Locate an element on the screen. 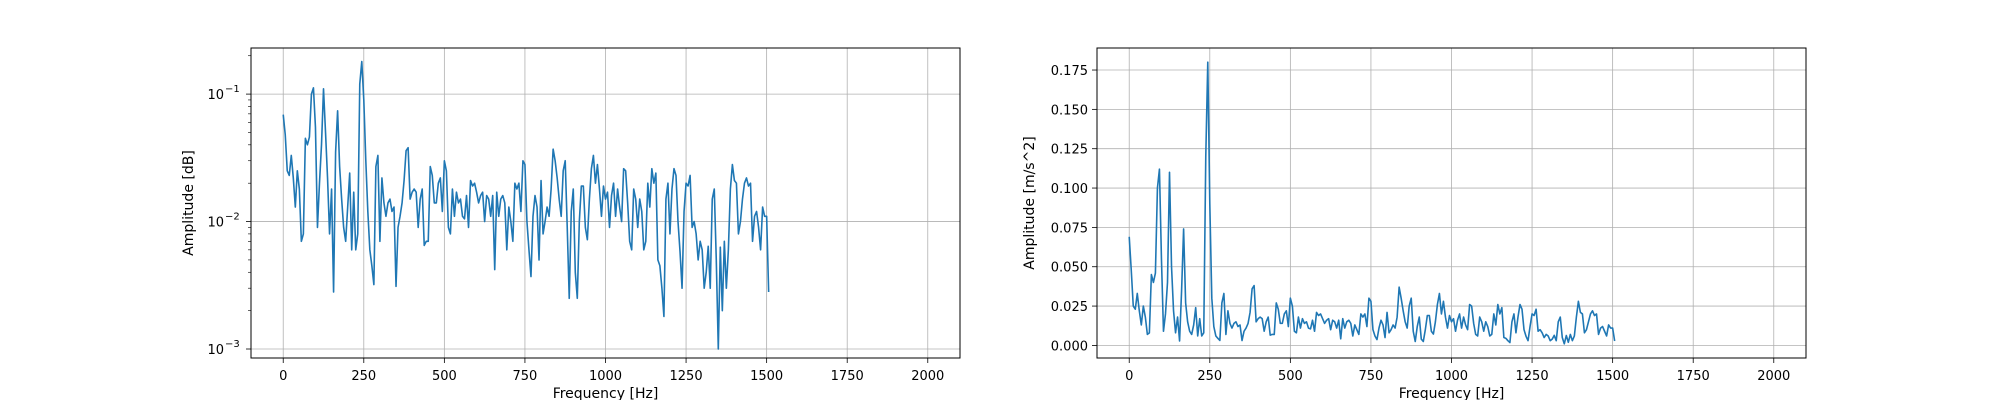 This screenshot has height=400, width=2000. y-tick-label: 0.025 is located at coordinates (1069, 307).